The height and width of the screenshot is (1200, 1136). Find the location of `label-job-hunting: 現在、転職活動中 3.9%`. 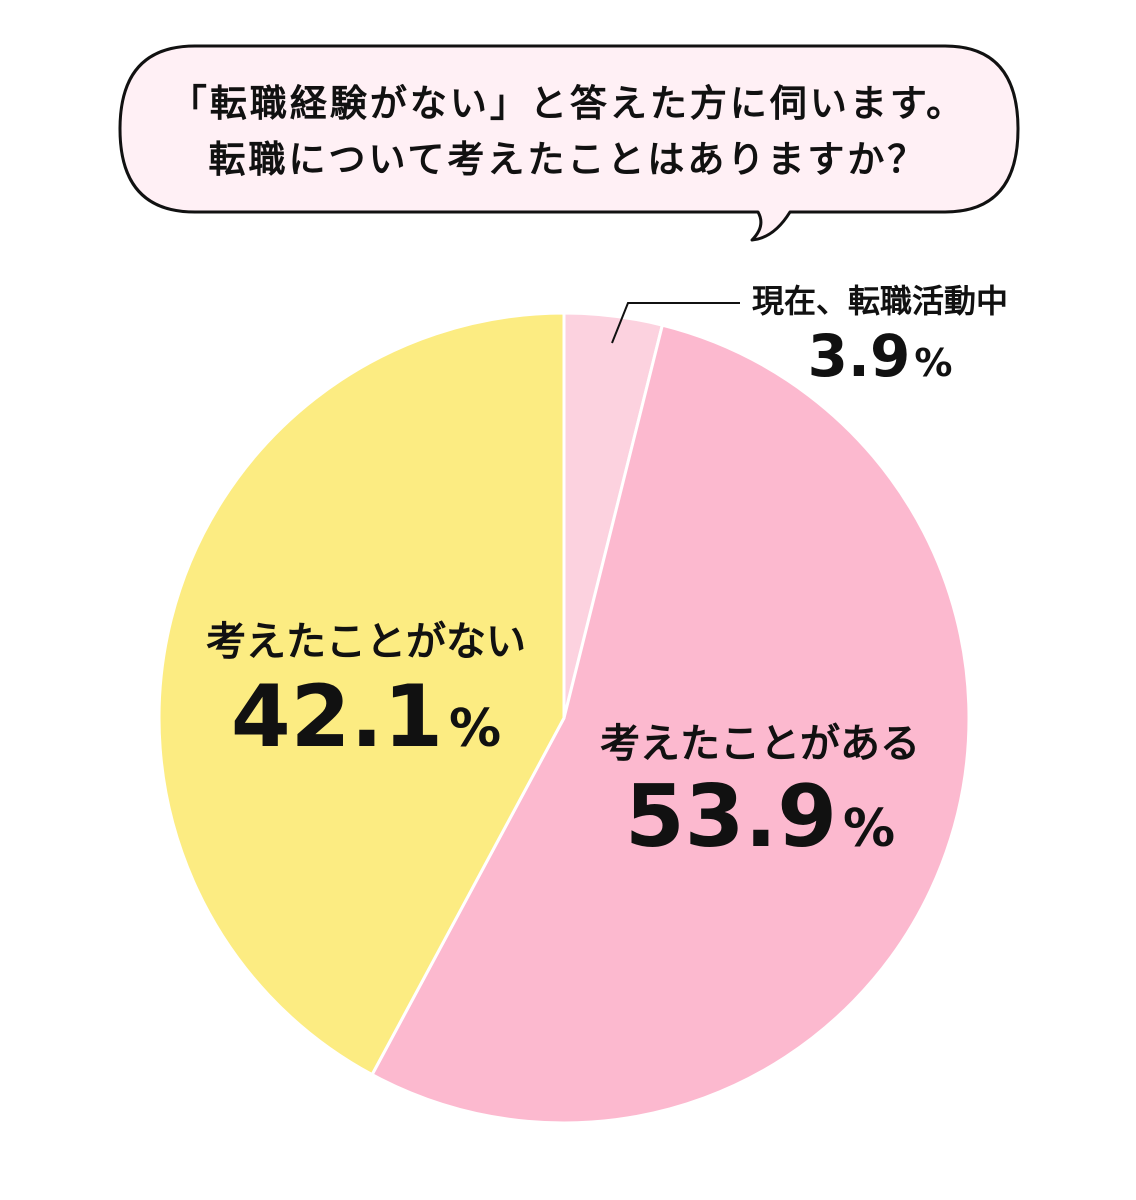

label-job-hunting: 現在、転職活動中 3.9% is located at coordinates (880, 336).